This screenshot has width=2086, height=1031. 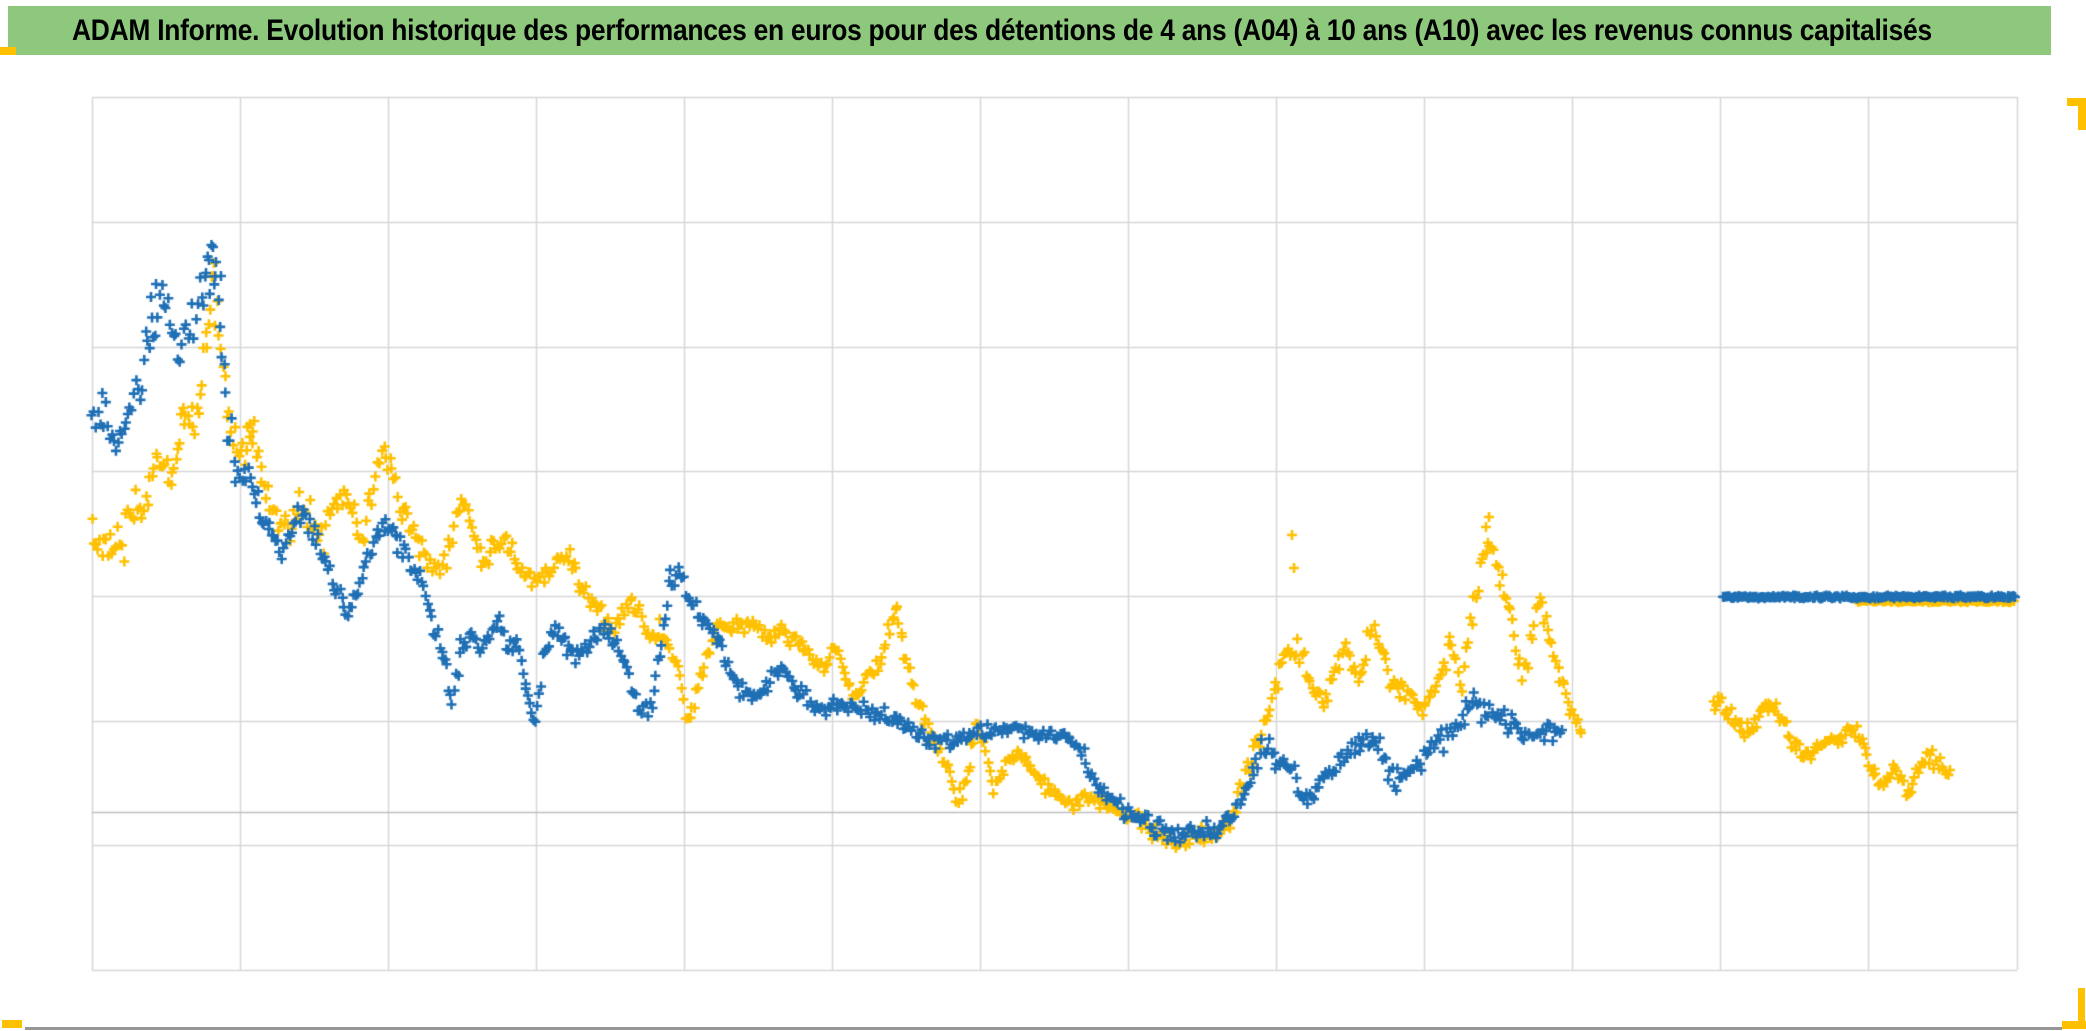 I want to click on bottom-right-gold-accent, so click(x=2074, y=1025).